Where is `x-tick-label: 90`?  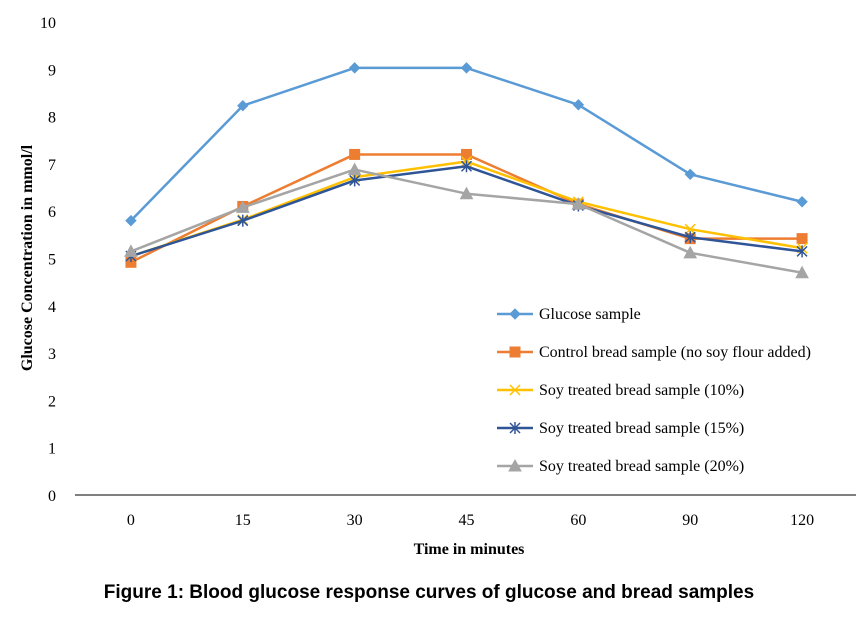 x-tick-label: 90 is located at coordinates (690, 520).